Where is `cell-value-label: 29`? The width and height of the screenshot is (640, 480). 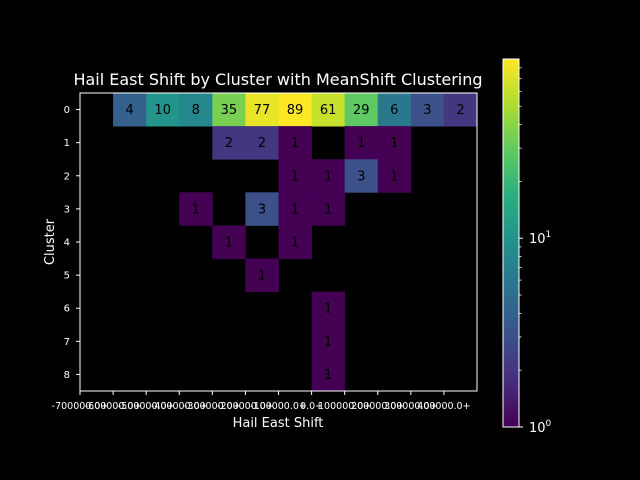 cell-value-label: 29 is located at coordinates (361, 110).